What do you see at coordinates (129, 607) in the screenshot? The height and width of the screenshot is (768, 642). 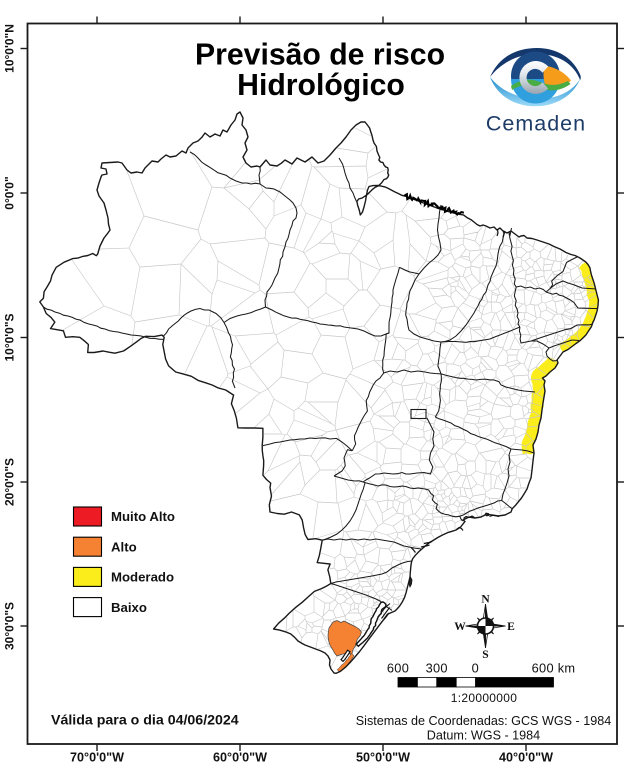 I see `svg-text: Baixo` at bounding box center [129, 607].